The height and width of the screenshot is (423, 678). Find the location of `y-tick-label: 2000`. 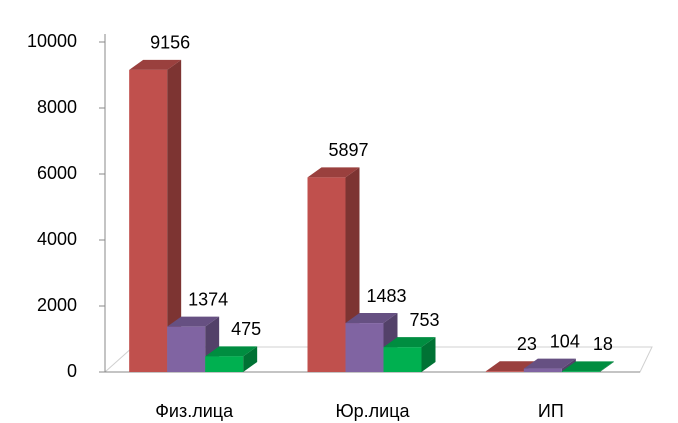

y-tick-label: 2000 is located at coordinates (57, 305).